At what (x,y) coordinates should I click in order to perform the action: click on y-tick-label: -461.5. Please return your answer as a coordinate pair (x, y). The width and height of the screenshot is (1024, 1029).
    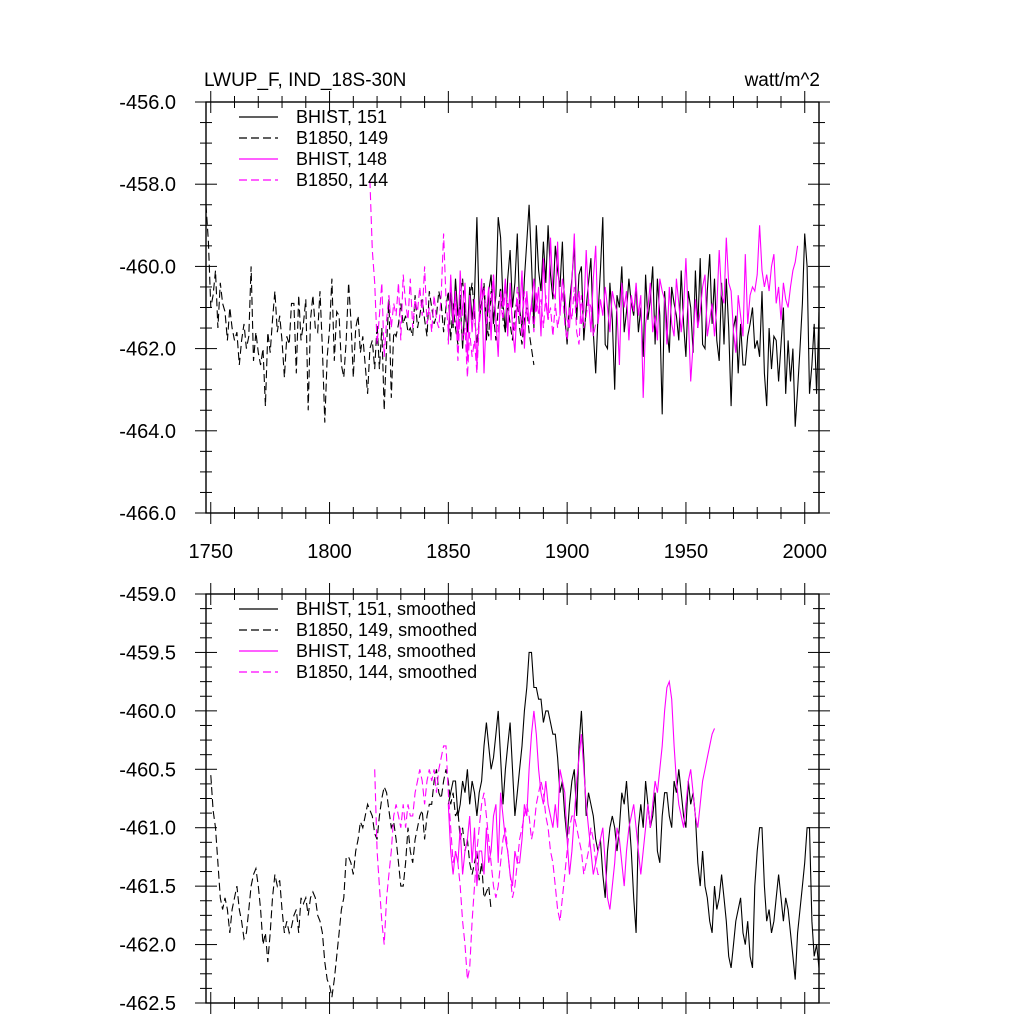
    Looking at the image, I should click on (147, 887).